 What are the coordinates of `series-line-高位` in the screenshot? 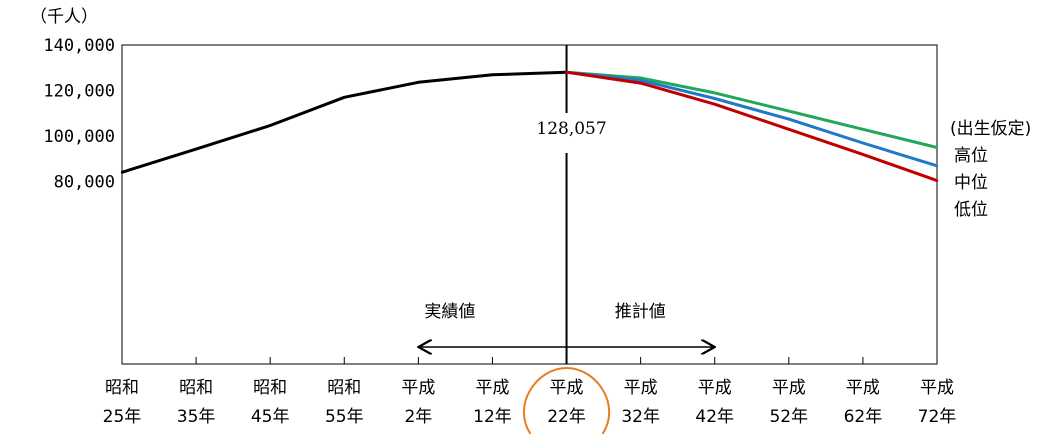 It's located at (752, 109).